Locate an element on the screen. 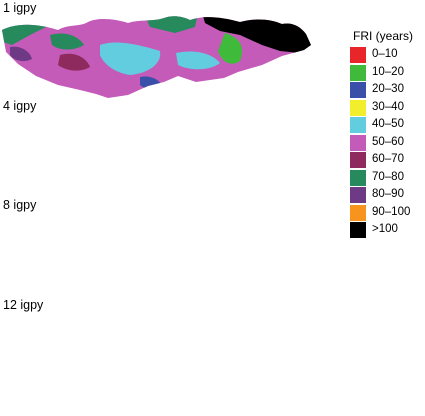  legend-label: 40–50 is located at coordinates (388, 124).